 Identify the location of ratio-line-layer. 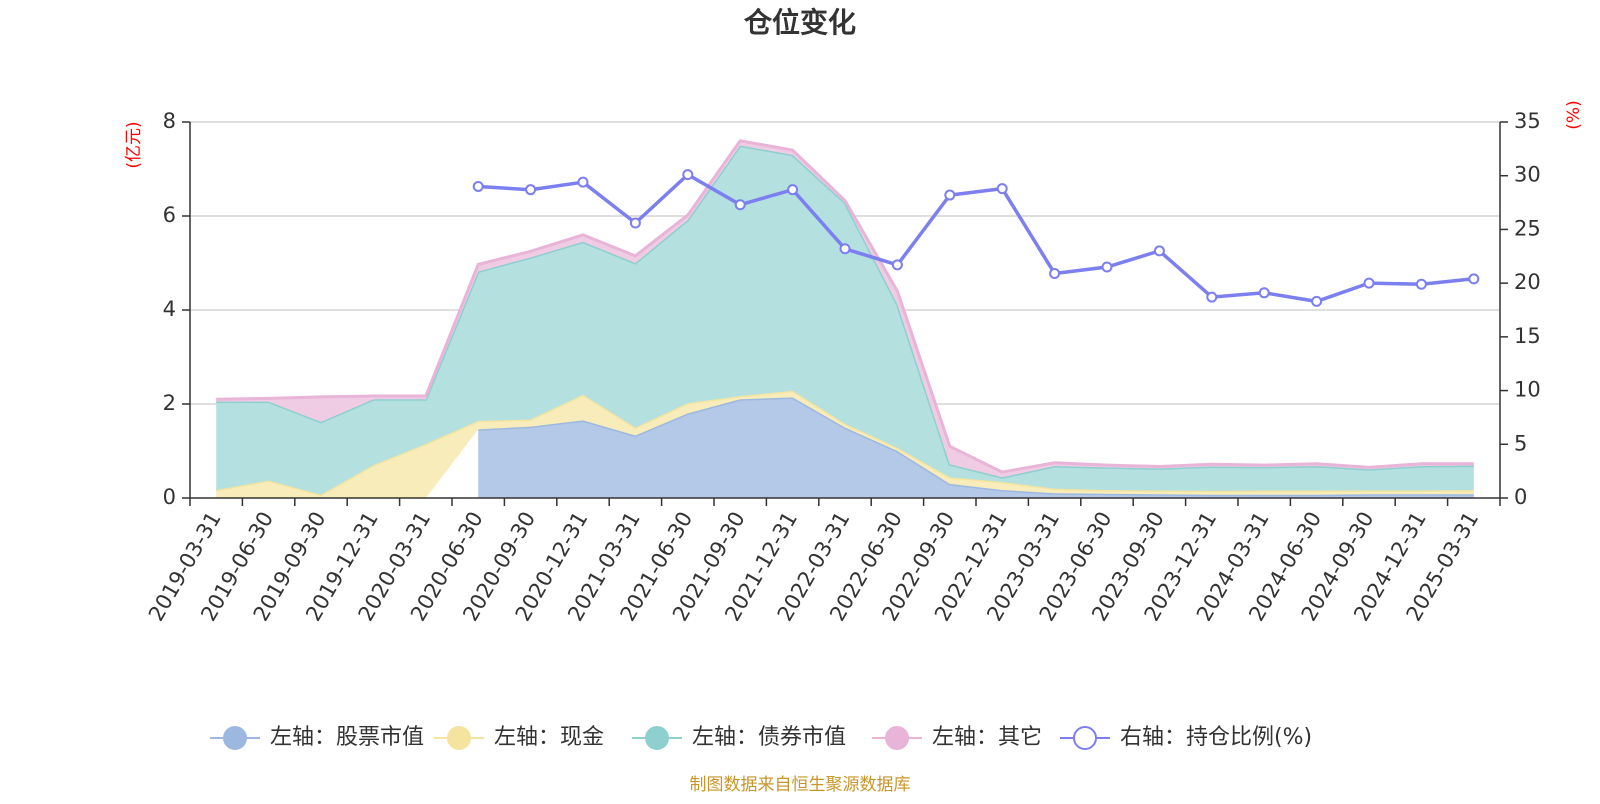
(976, 238).